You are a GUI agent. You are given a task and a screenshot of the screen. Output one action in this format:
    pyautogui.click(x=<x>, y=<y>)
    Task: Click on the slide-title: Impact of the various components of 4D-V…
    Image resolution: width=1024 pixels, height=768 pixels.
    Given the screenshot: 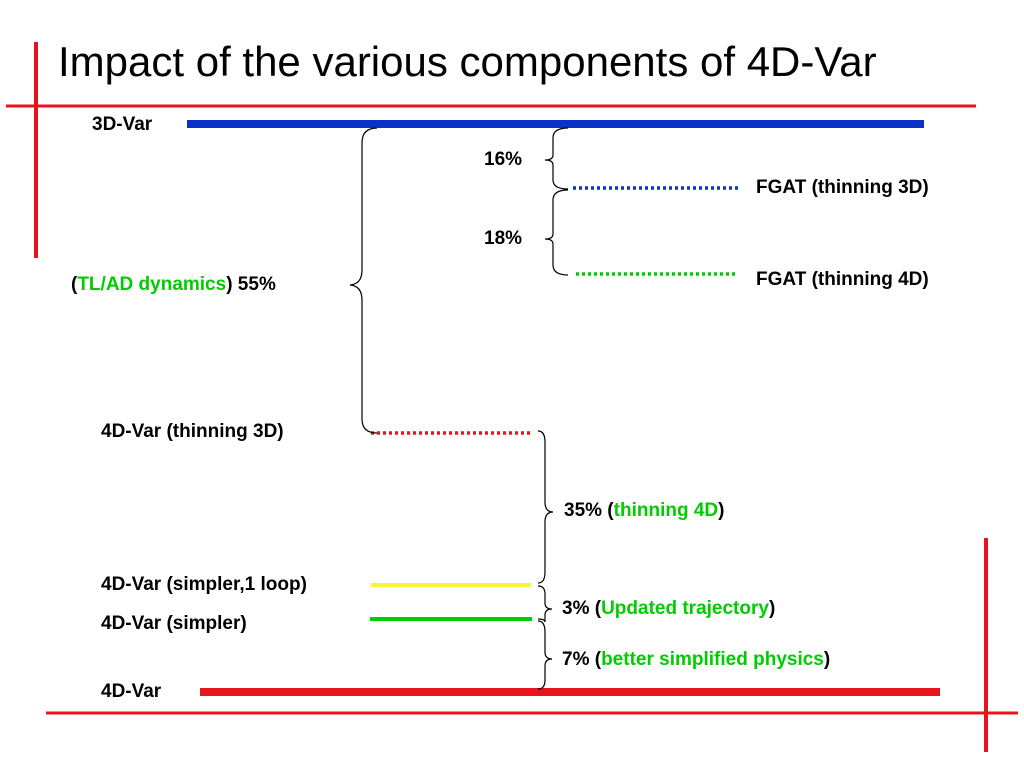 What is the action you would take?
    pyautogui.click(x=467, y=61)
    